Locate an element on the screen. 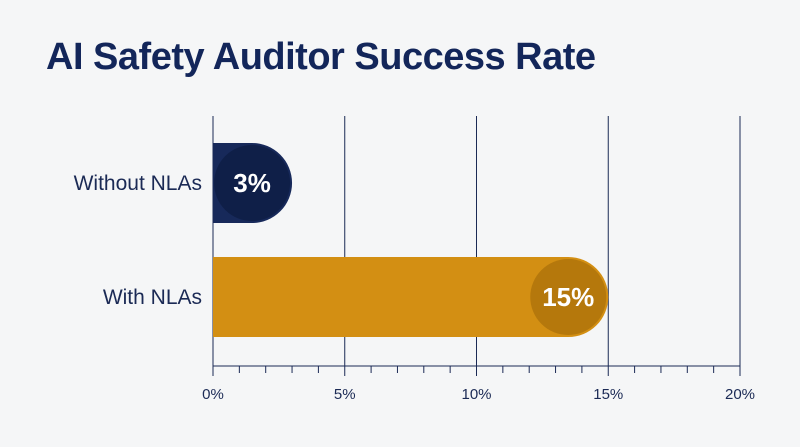 The width and height of the screenshot is (800, 447). data-label-1: 15% is located at coordinates (568, 297).